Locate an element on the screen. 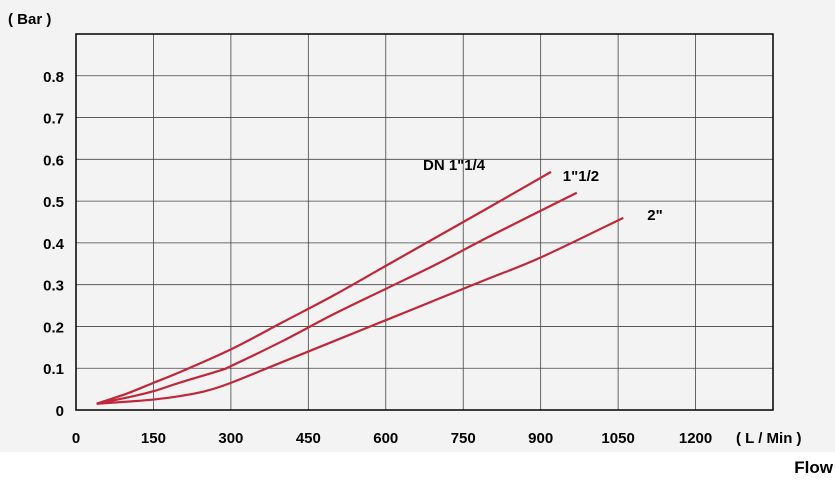 This screenshot has height=481, width=835. y-tick-label: 0.7 is located at coordinates (53, 119).